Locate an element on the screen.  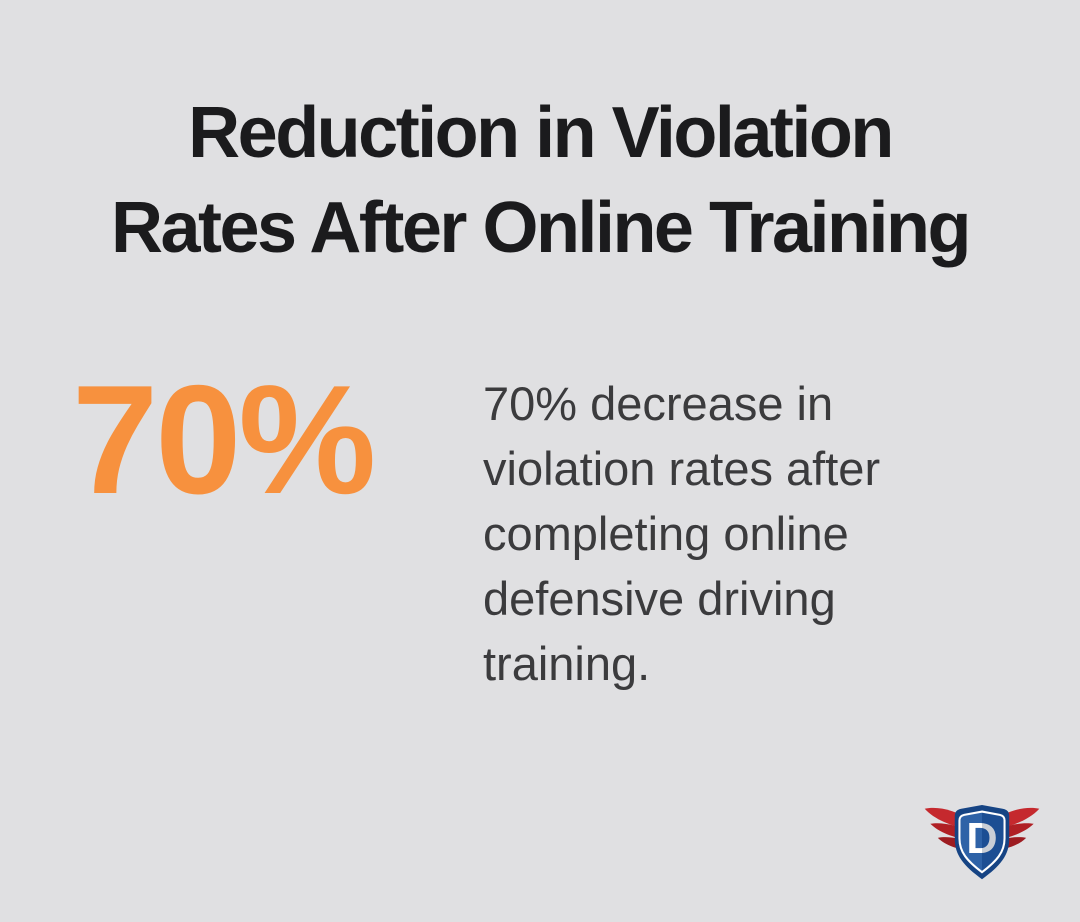
logo-letter: D is located at coordinates (981, 839).